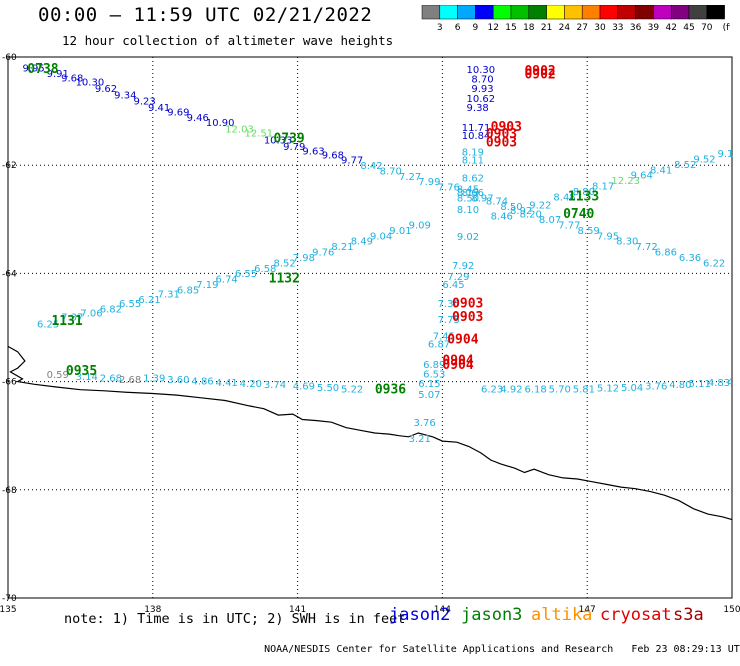 Image resolution: width=740 pixels, height=666 pixels. I want to click on swh-value: 9.91, so click(58, 74).